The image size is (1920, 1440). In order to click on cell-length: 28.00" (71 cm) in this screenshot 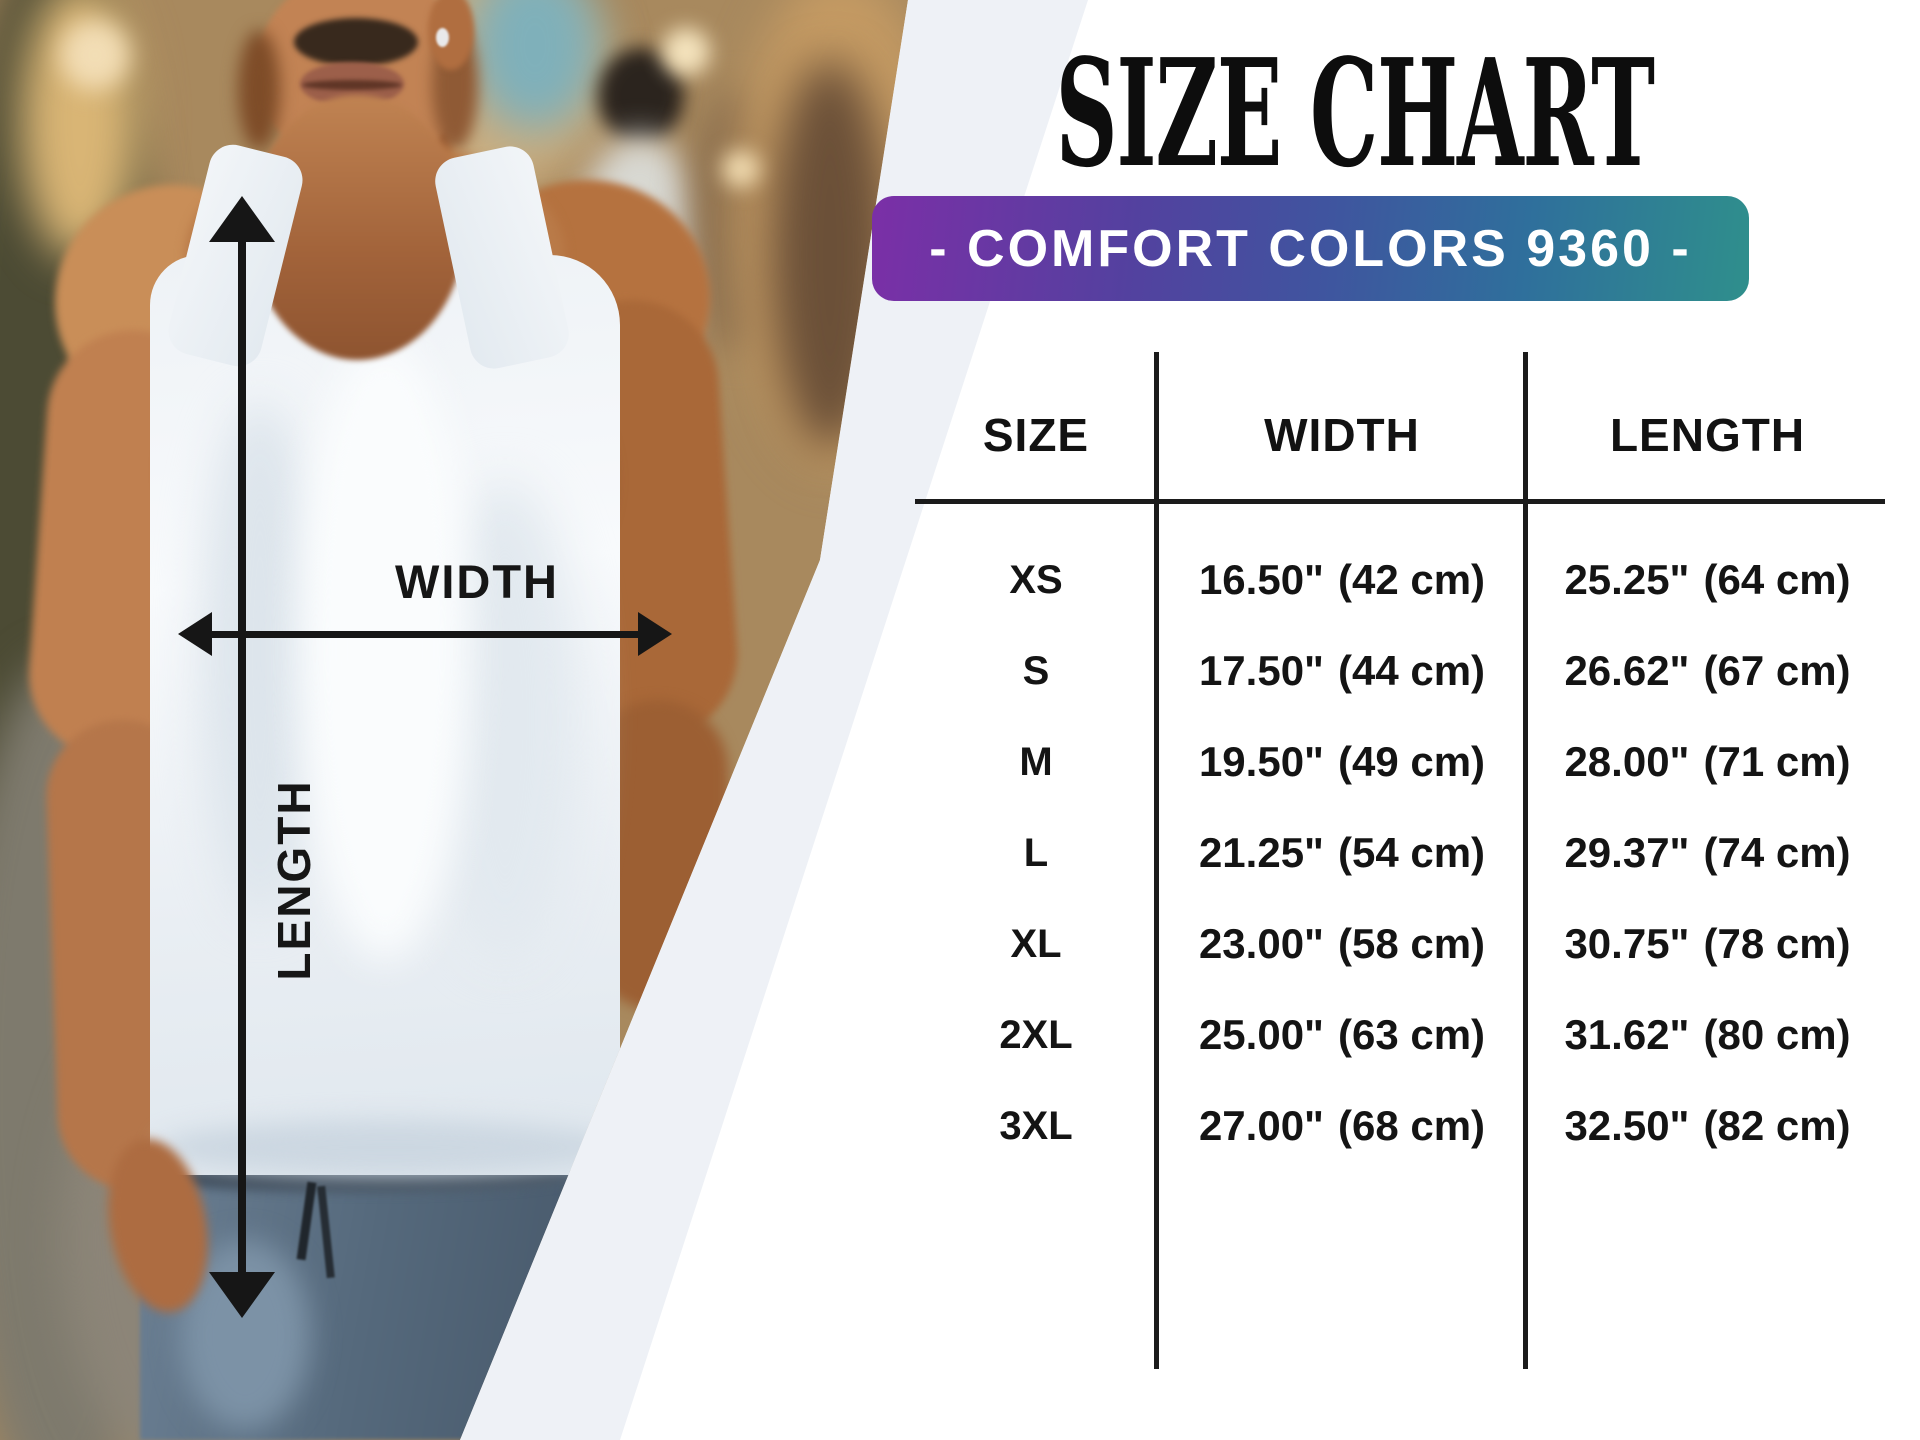, I will do `click(1707, 761)`.